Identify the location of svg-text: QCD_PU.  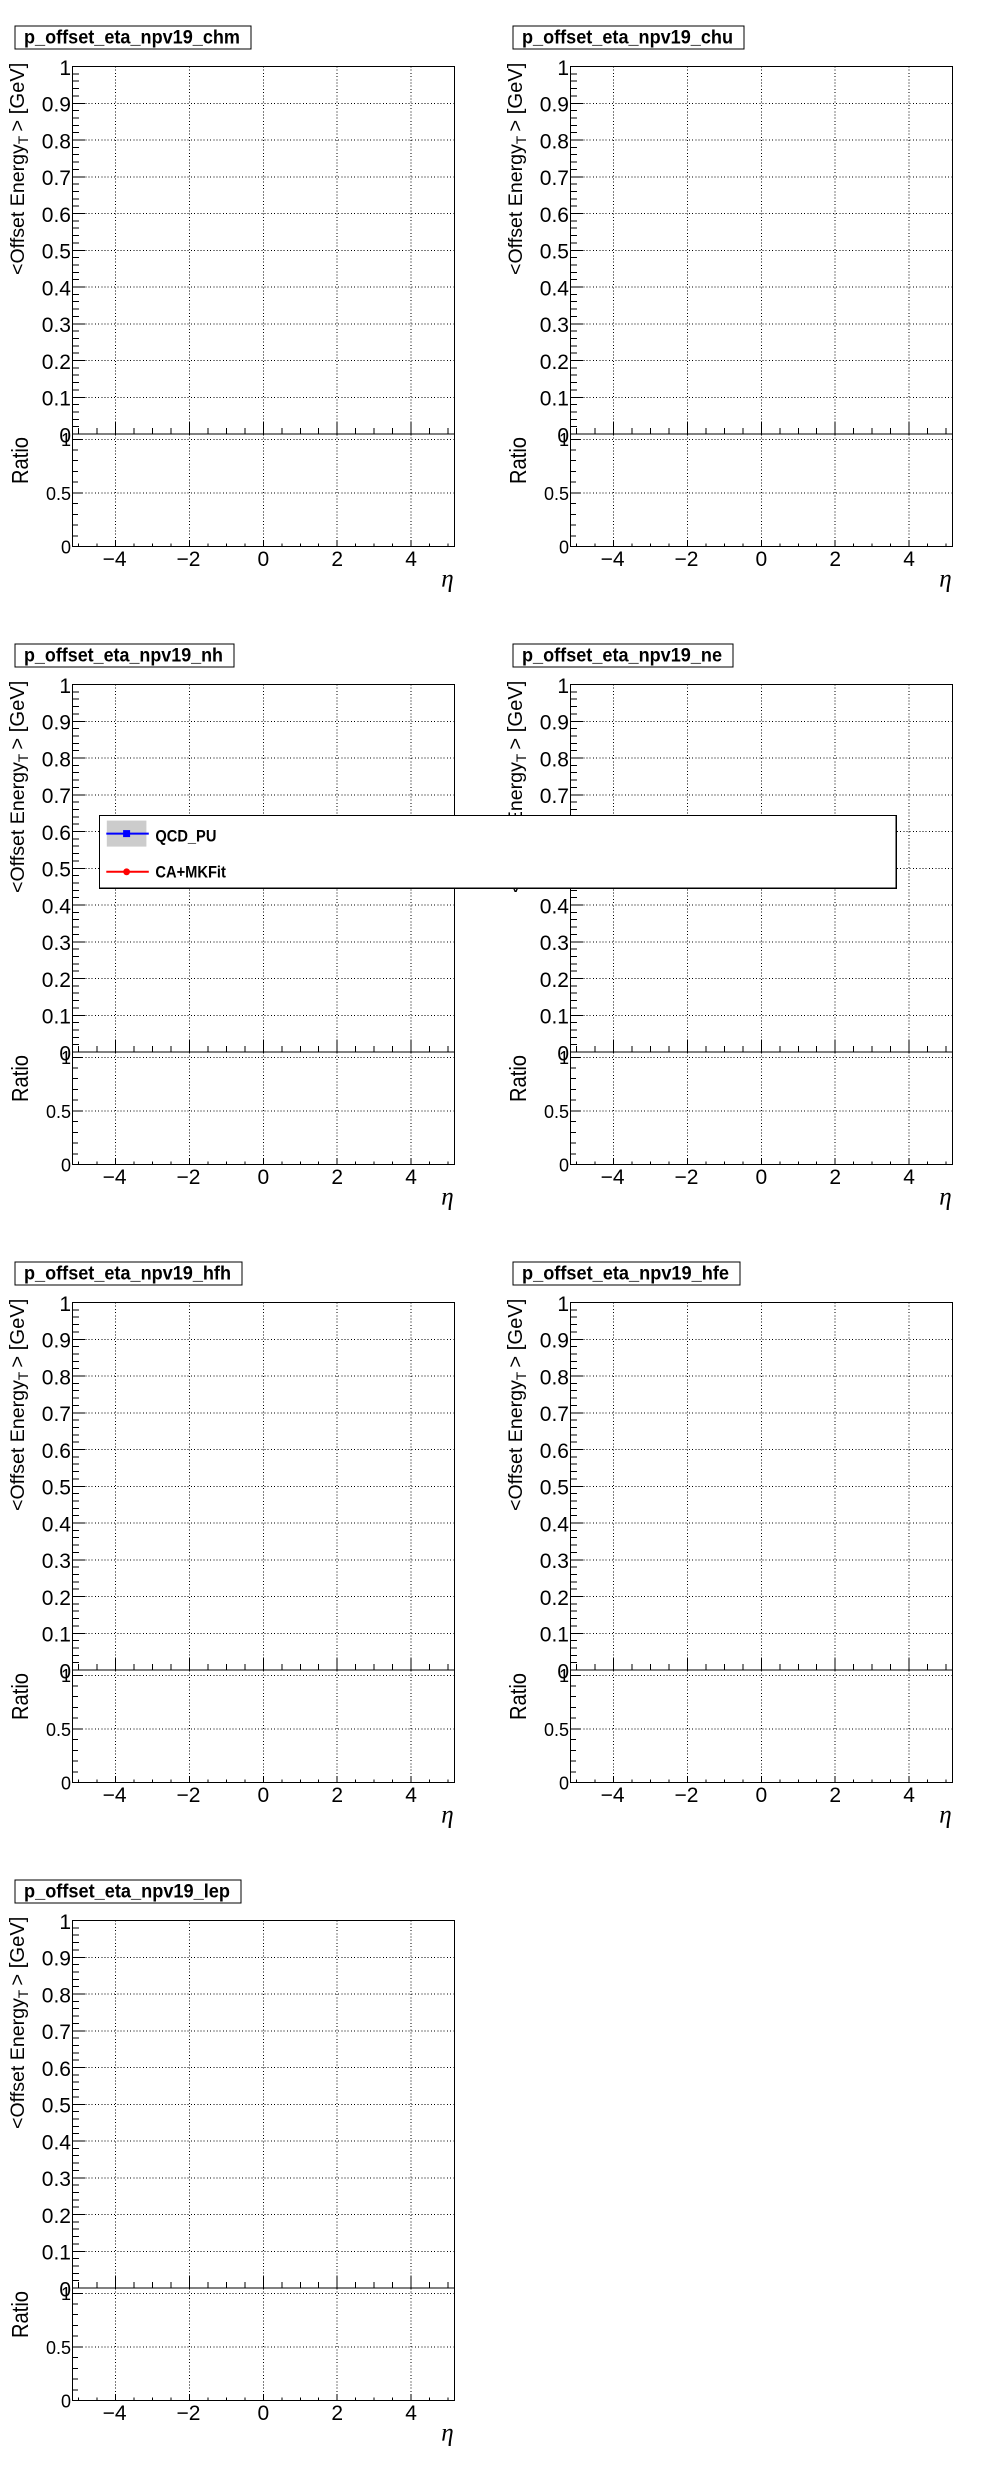
(185, 837).